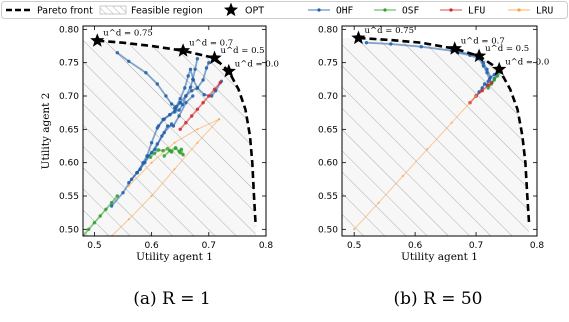  What do you see at coordinates (209, 246) in the screenshot?
I see `x-tick-label: 0.7` at bounding box center [209, 246].